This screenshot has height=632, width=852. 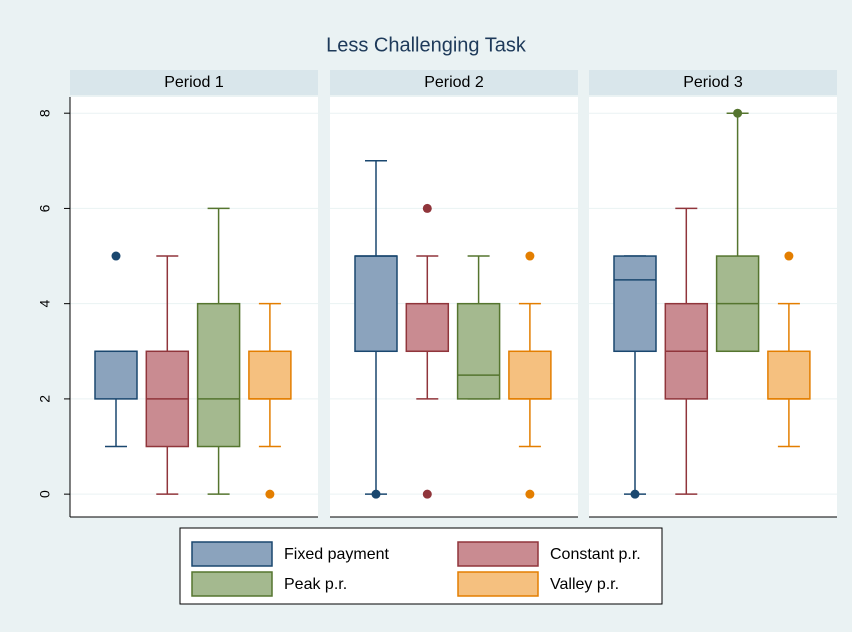 I want to click on y-tick-label: 8, so click(x=45, y=113).